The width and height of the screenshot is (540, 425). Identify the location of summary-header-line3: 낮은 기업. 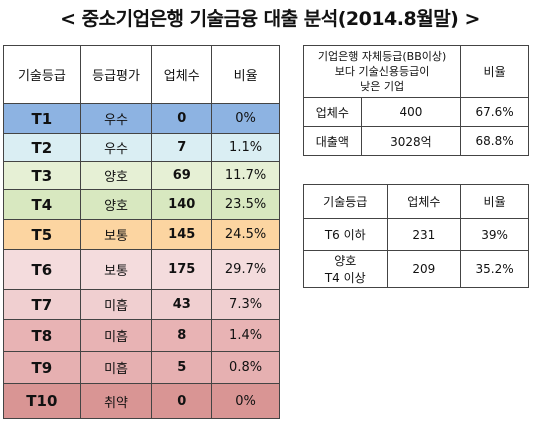
(382, 86).